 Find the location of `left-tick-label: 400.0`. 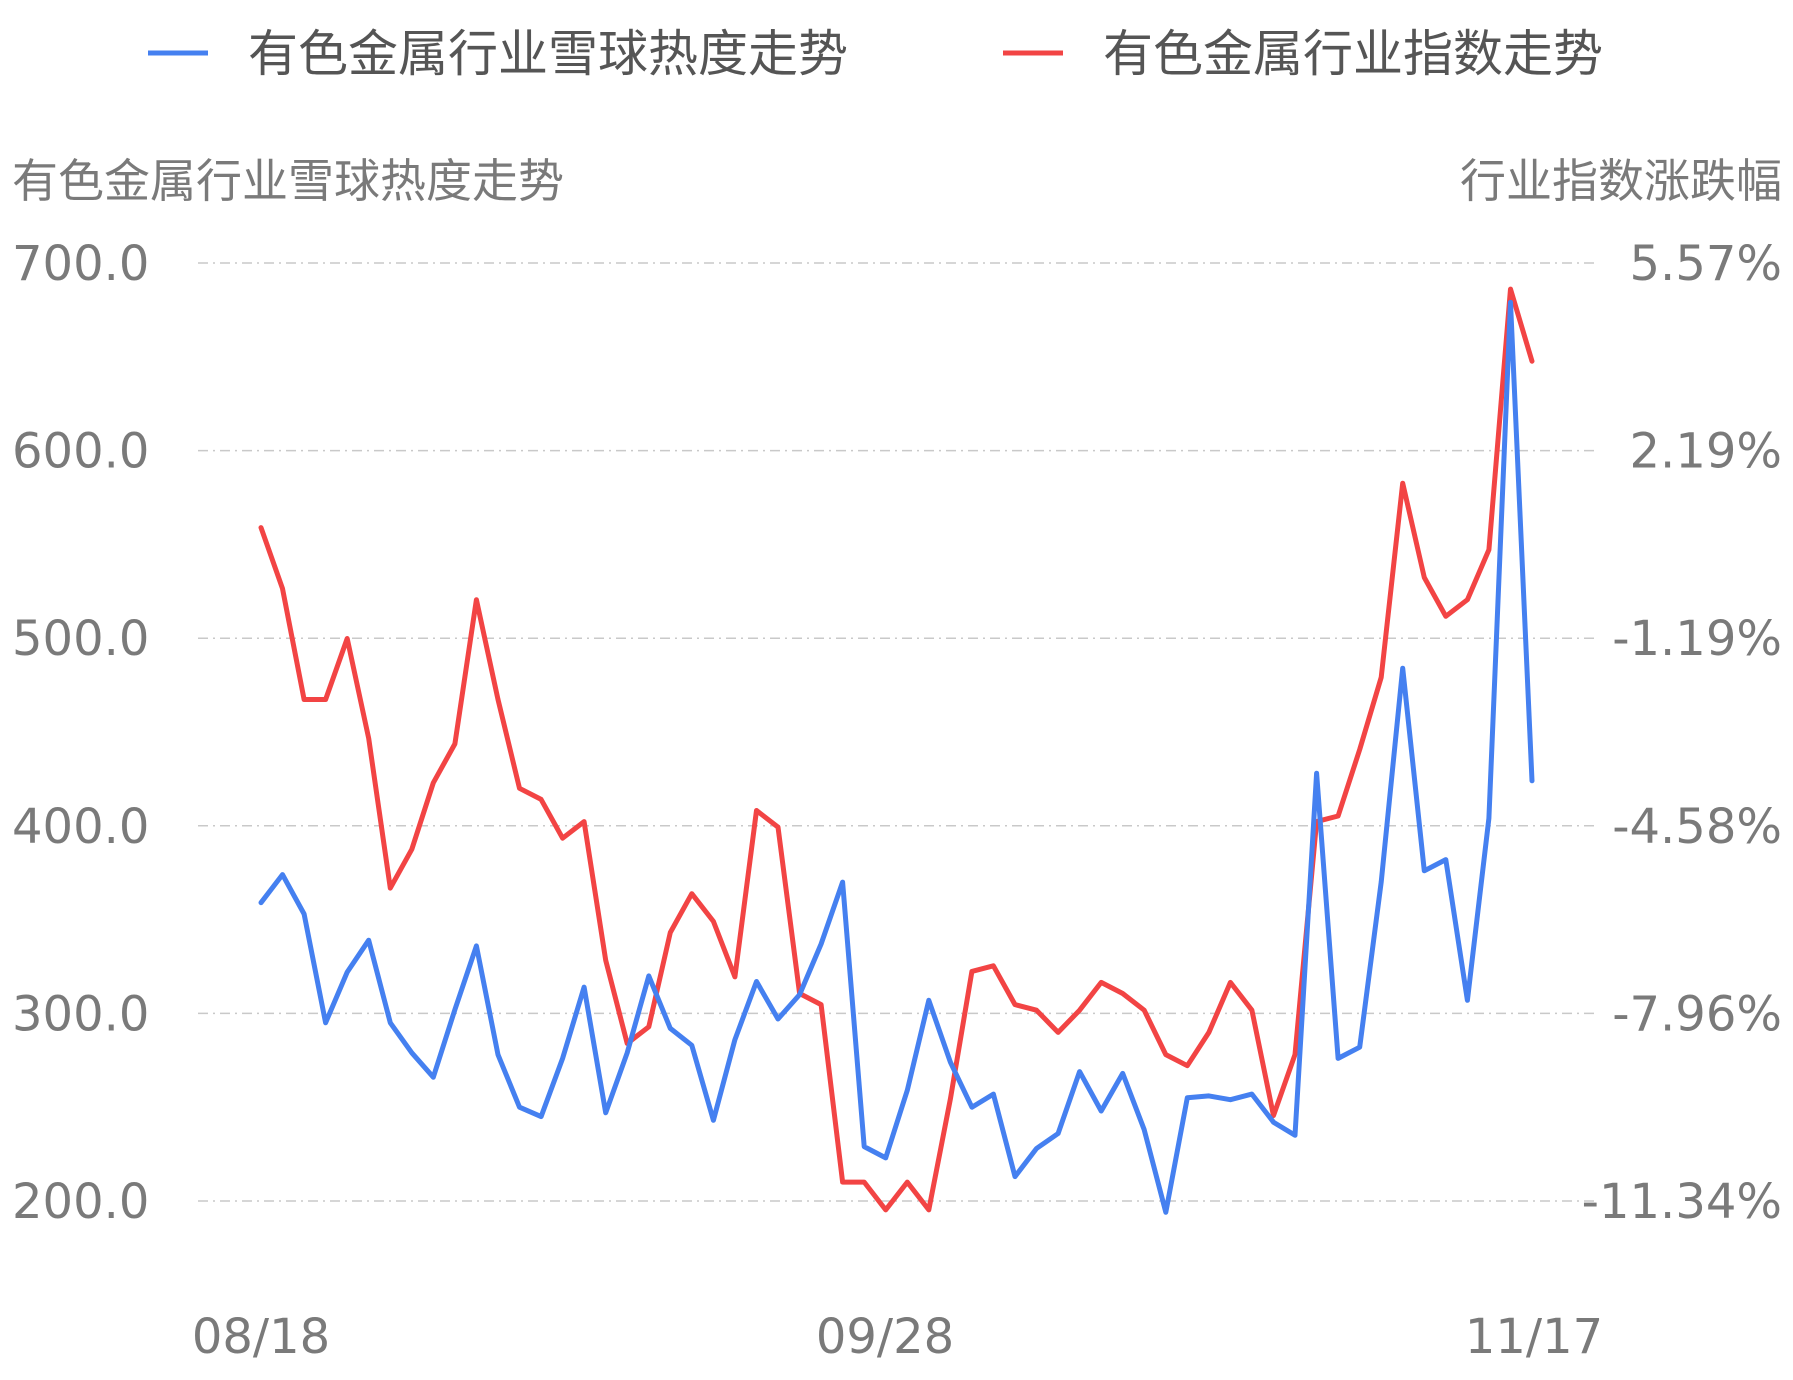

left-tick-label: 400.0 is located at coordinates (80, 827).